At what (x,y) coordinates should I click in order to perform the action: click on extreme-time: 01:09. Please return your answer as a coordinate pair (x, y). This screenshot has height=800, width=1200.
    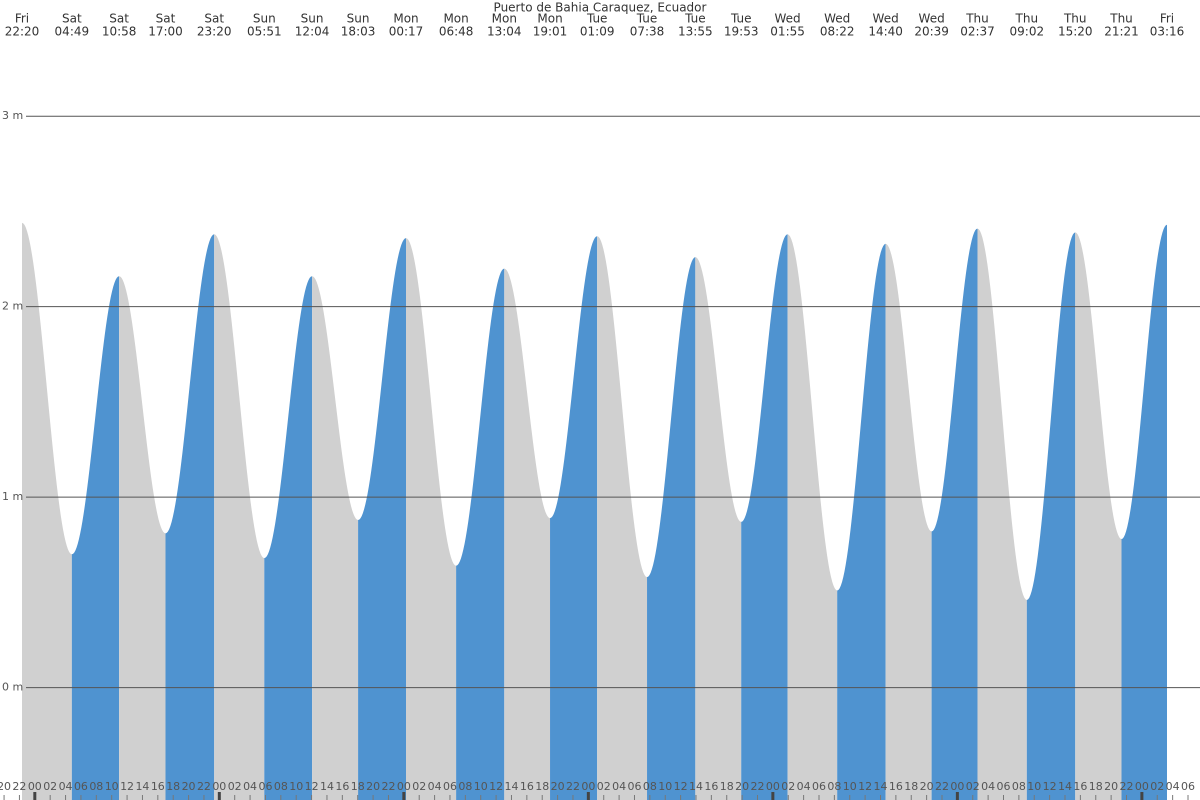
    Looking at the image, I should click on (597, 32).